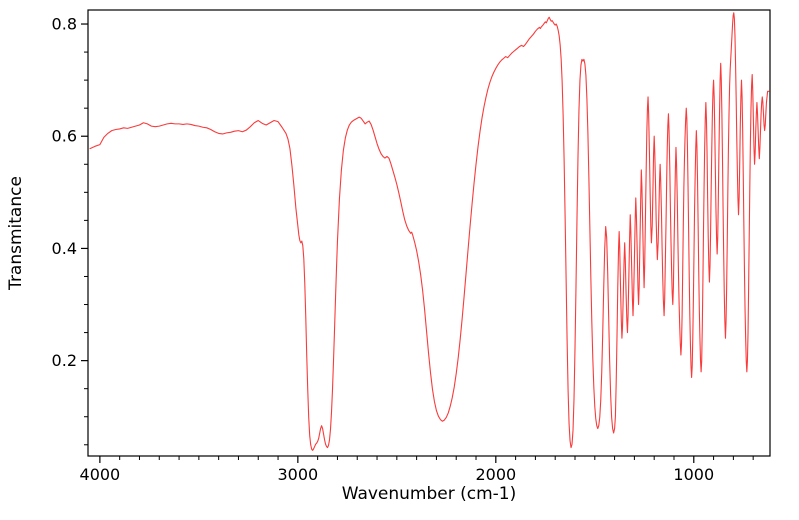  I want to click on y-axis-label: Transmitance, so click(16, 233).